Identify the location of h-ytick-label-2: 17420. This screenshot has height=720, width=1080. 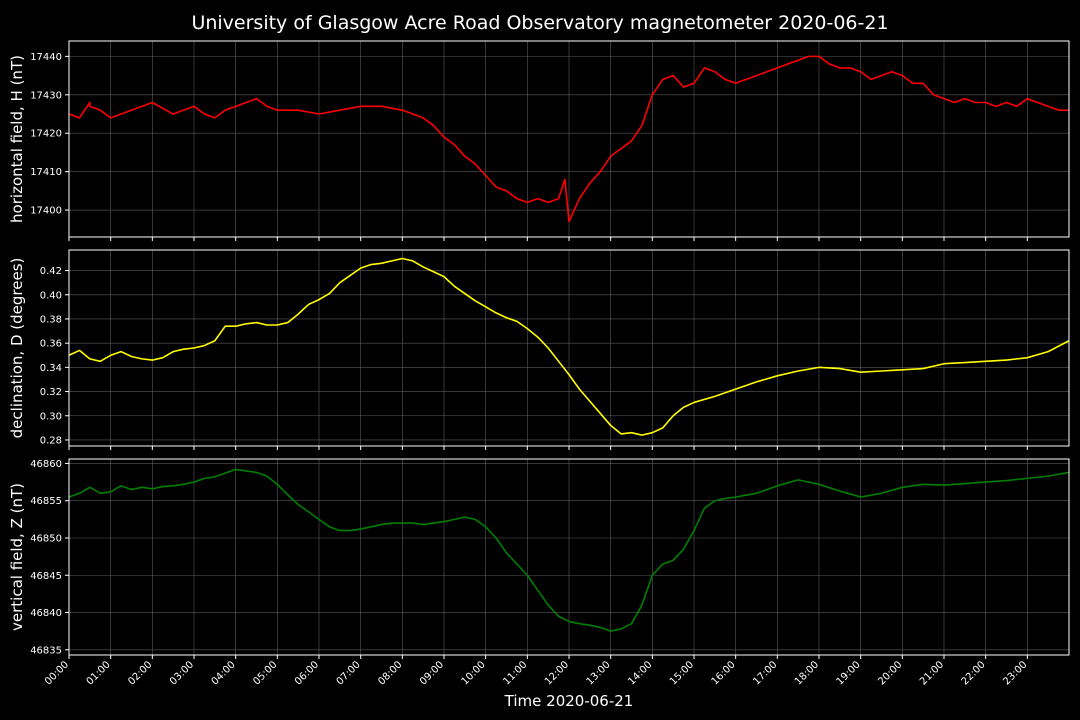
(46, 134).